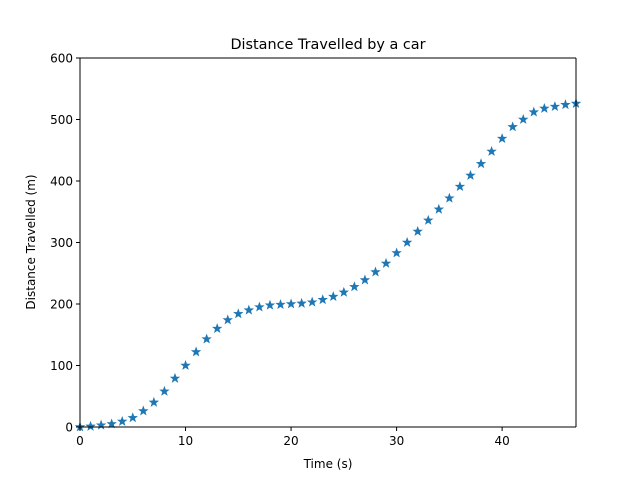 The width and height of the screenshot is (640, 480). I want to click on x-tick-label: 0, so click(80, 441).